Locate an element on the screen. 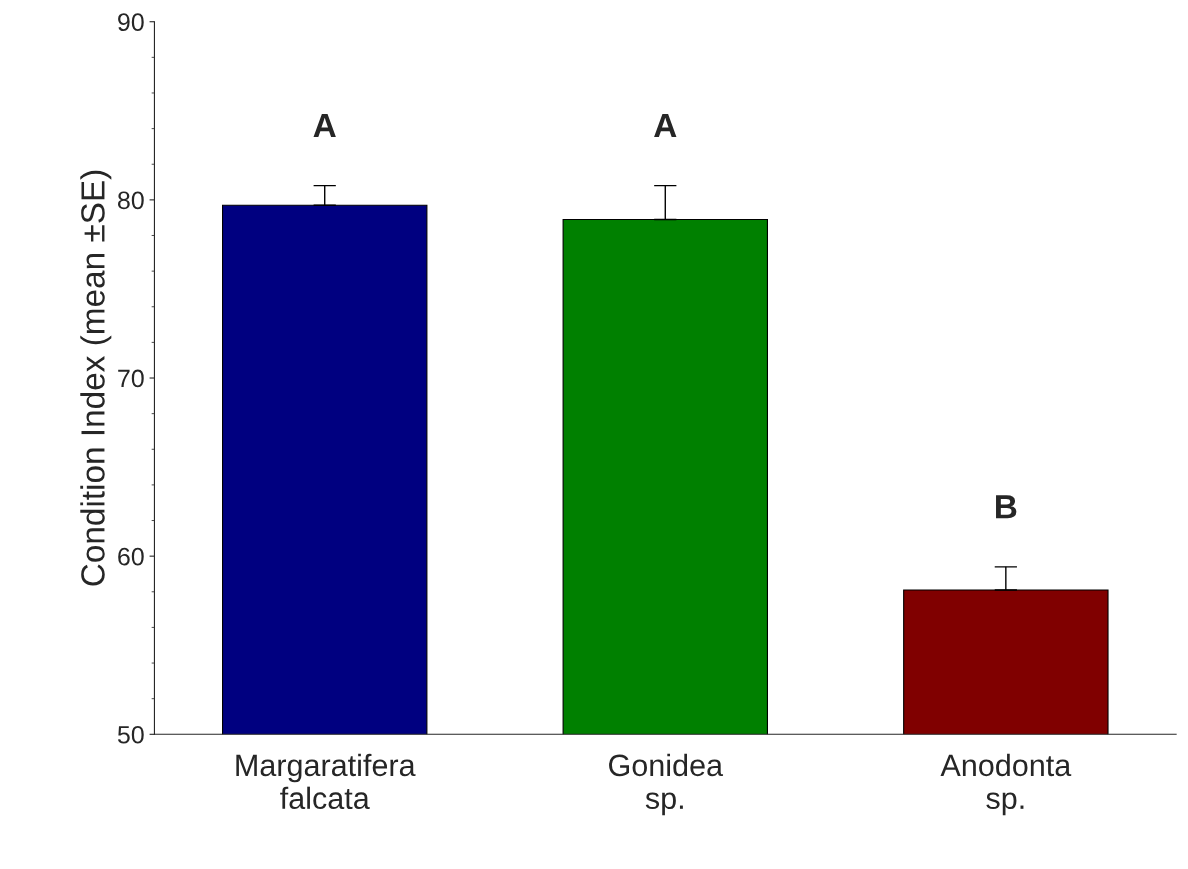 The width and height of the screenshot is (1188, 869). annotation: B is located at coordinates (1006, 507).